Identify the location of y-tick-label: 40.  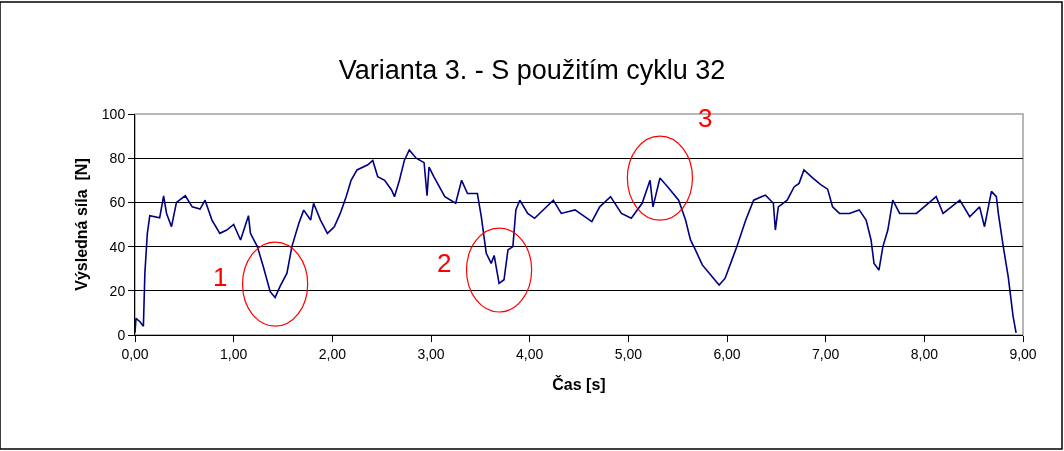
(117, 246).